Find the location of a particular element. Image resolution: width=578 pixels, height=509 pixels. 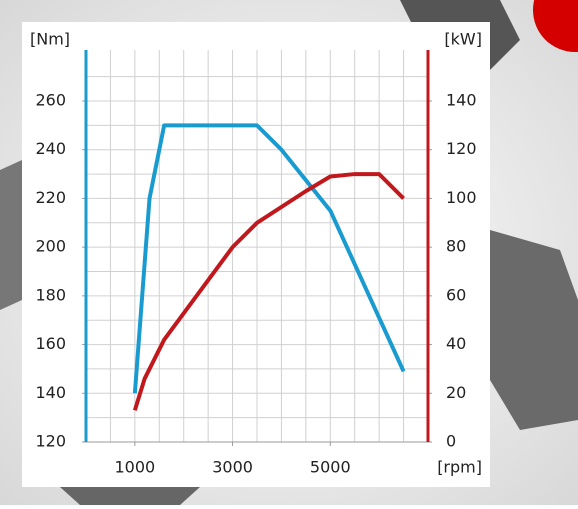

y-tick-label: 200 is located at coordinates (50, 246).